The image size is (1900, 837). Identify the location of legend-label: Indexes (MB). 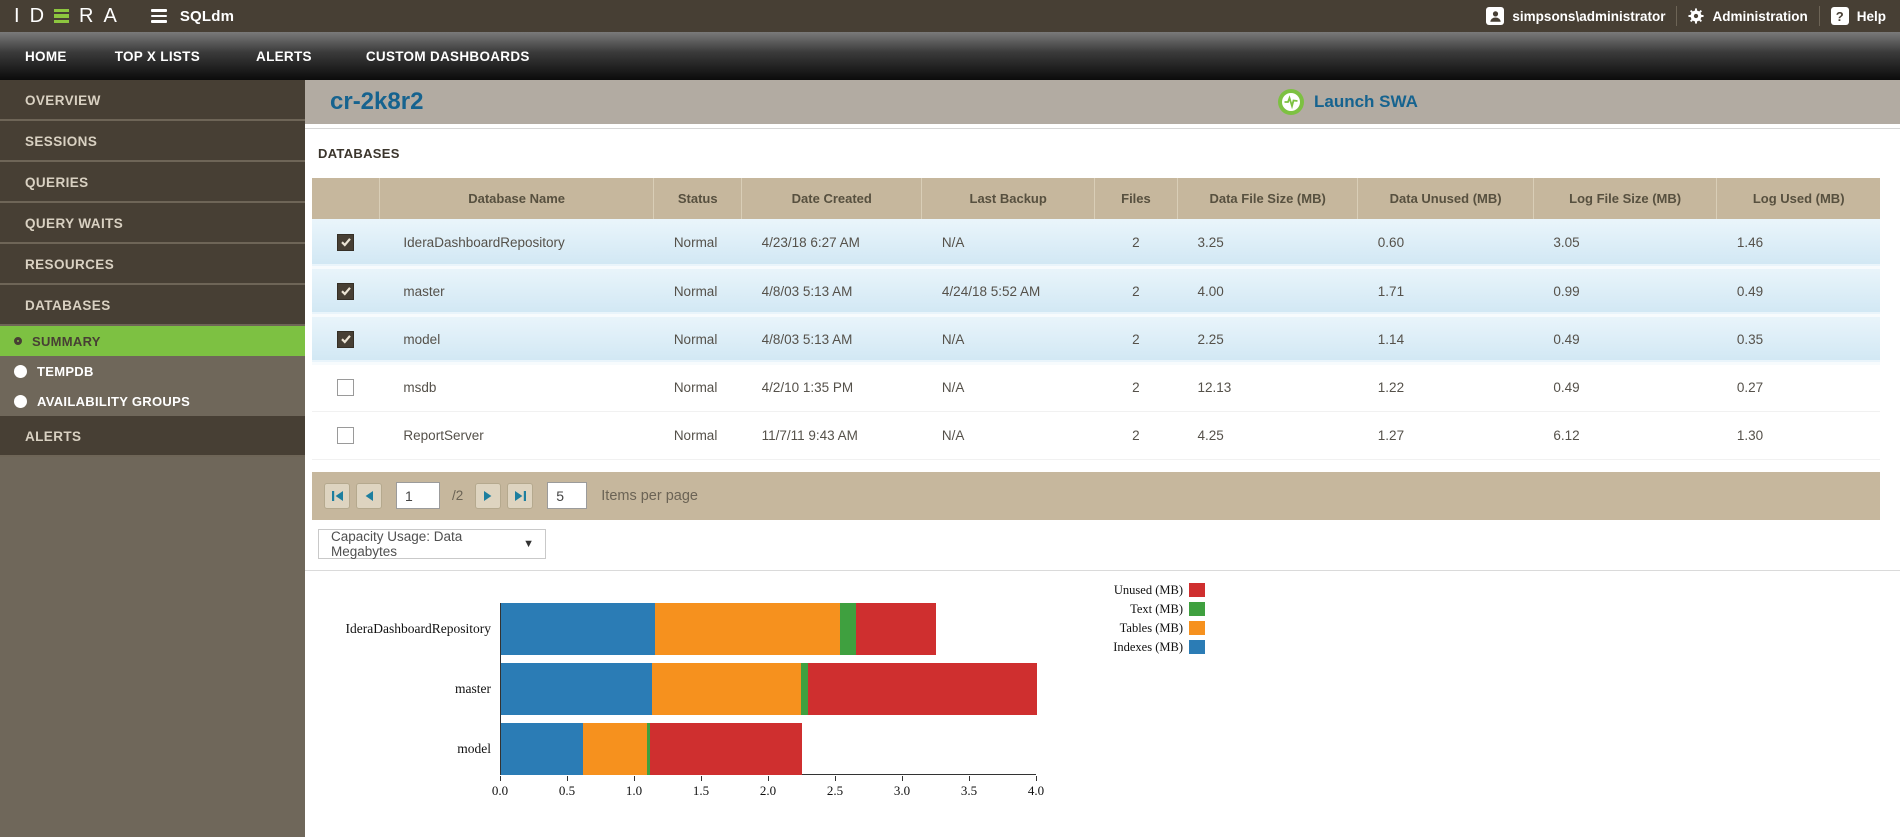
(1148, 646).